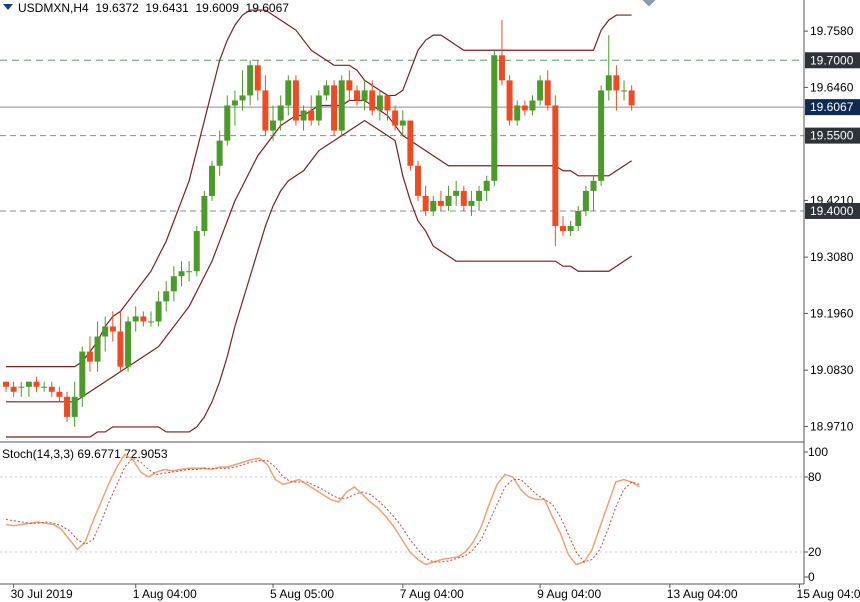 This screenshot has height=602, width=860. I want to click on stoch-header: Stoch(14,3,3) 69.6771 72.9053, so click(85, 454).